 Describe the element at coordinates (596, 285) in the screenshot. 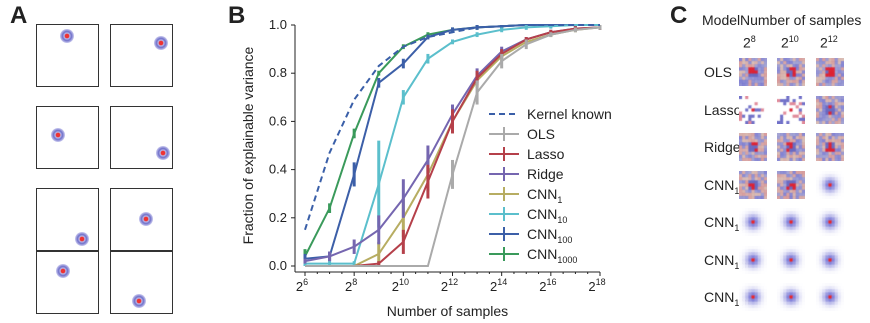

I see `x-tick-label: 218` at that location.